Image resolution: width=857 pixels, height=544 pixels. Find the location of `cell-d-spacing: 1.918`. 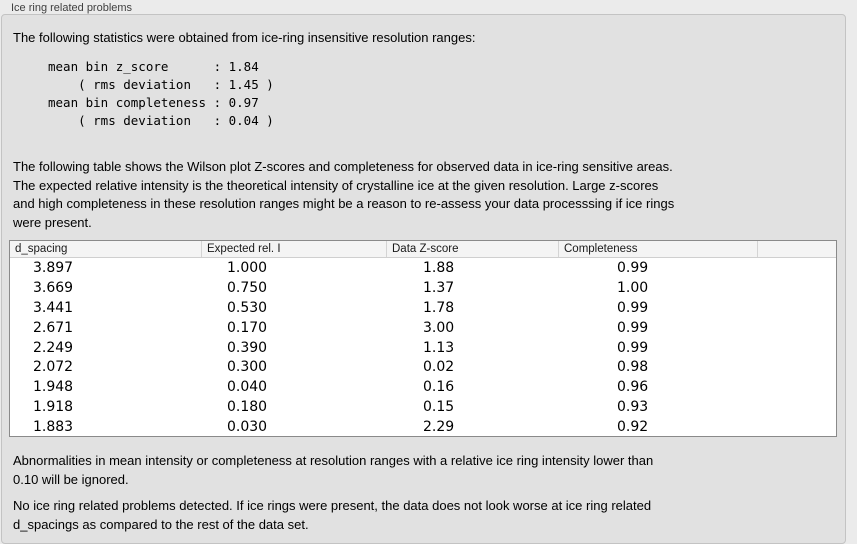

cell-d-spacing: 1.918 is located at coordinates (53, 407).